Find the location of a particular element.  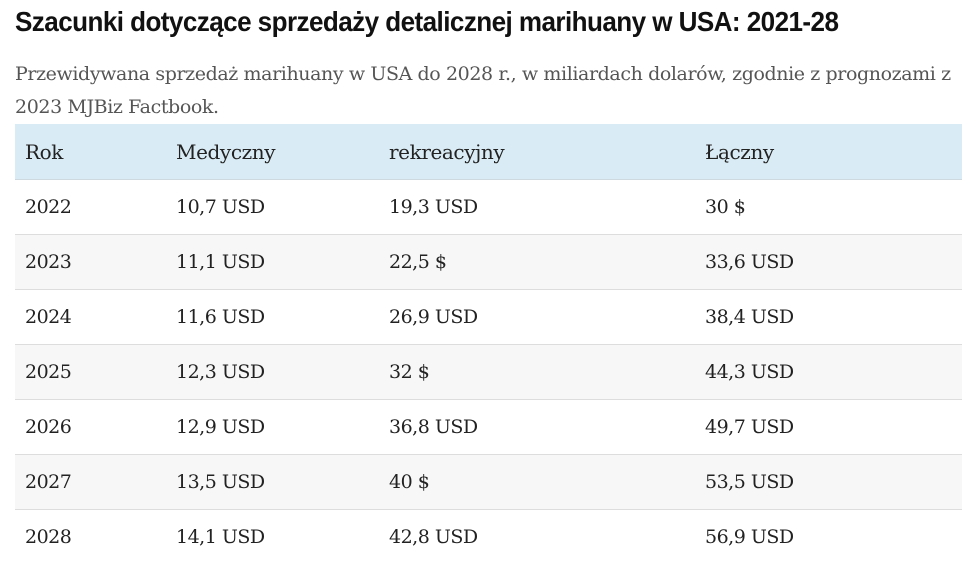

table-row: 2023 11,1 USD 22,5 $ 33,6 USD is located at coordinates (488, 262).